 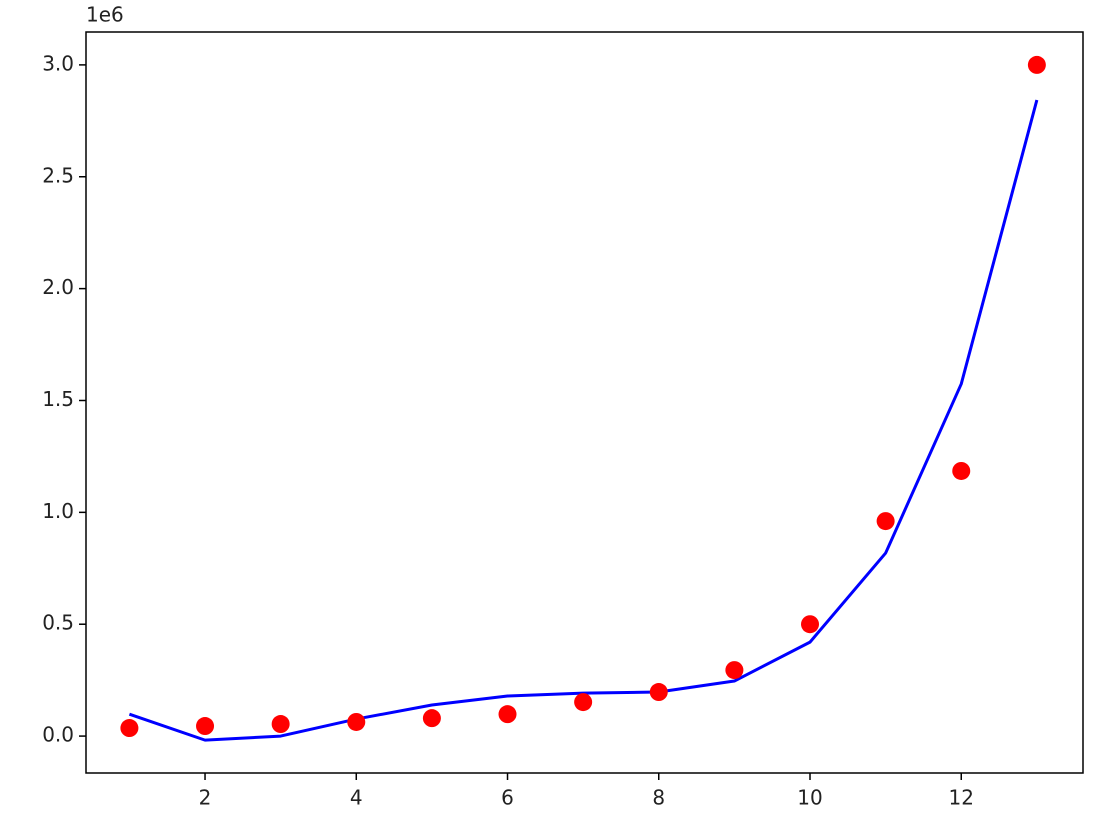 I want to click on x-tick-label: 8, so click(x=658, y=798).